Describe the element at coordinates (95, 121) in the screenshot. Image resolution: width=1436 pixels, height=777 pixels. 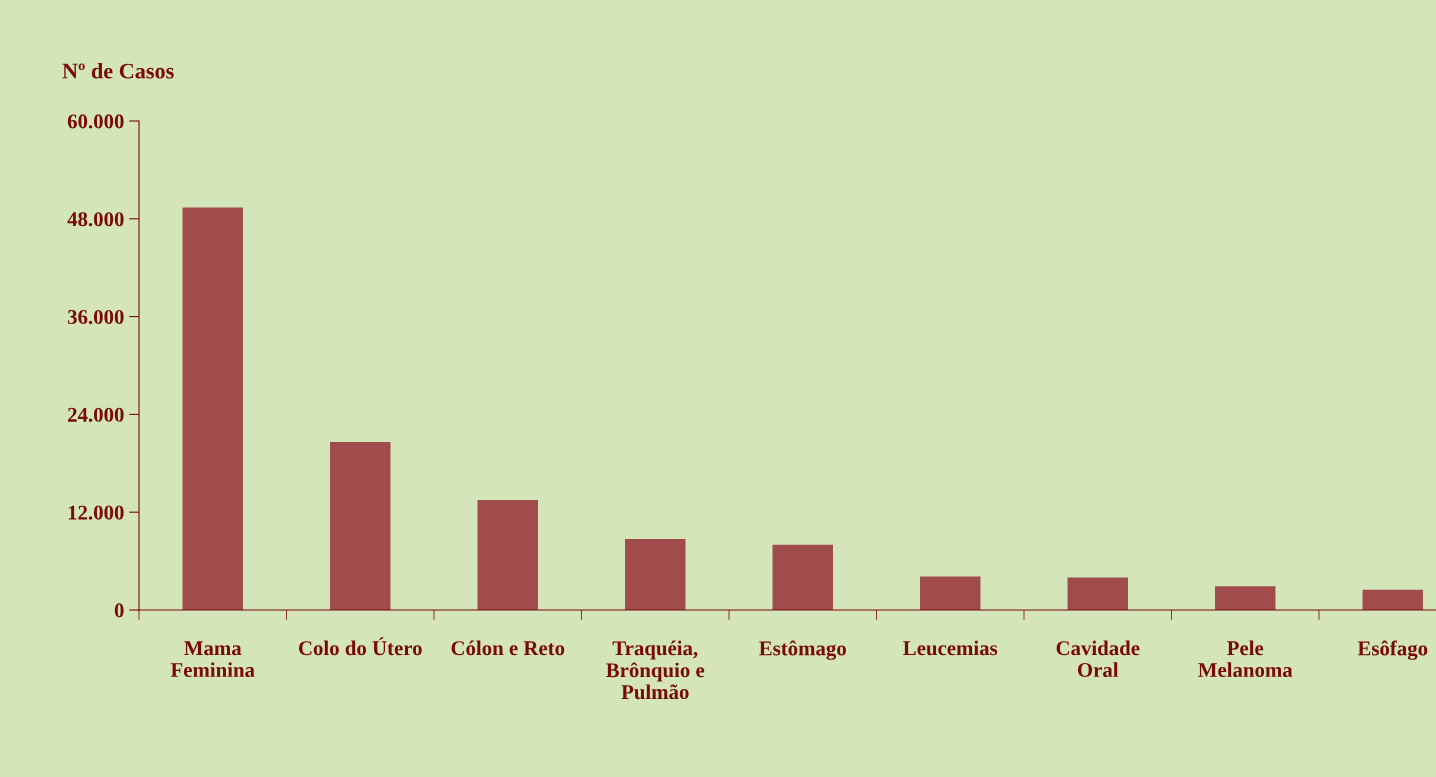
I see `y-tick-label: 60.000` at that location.